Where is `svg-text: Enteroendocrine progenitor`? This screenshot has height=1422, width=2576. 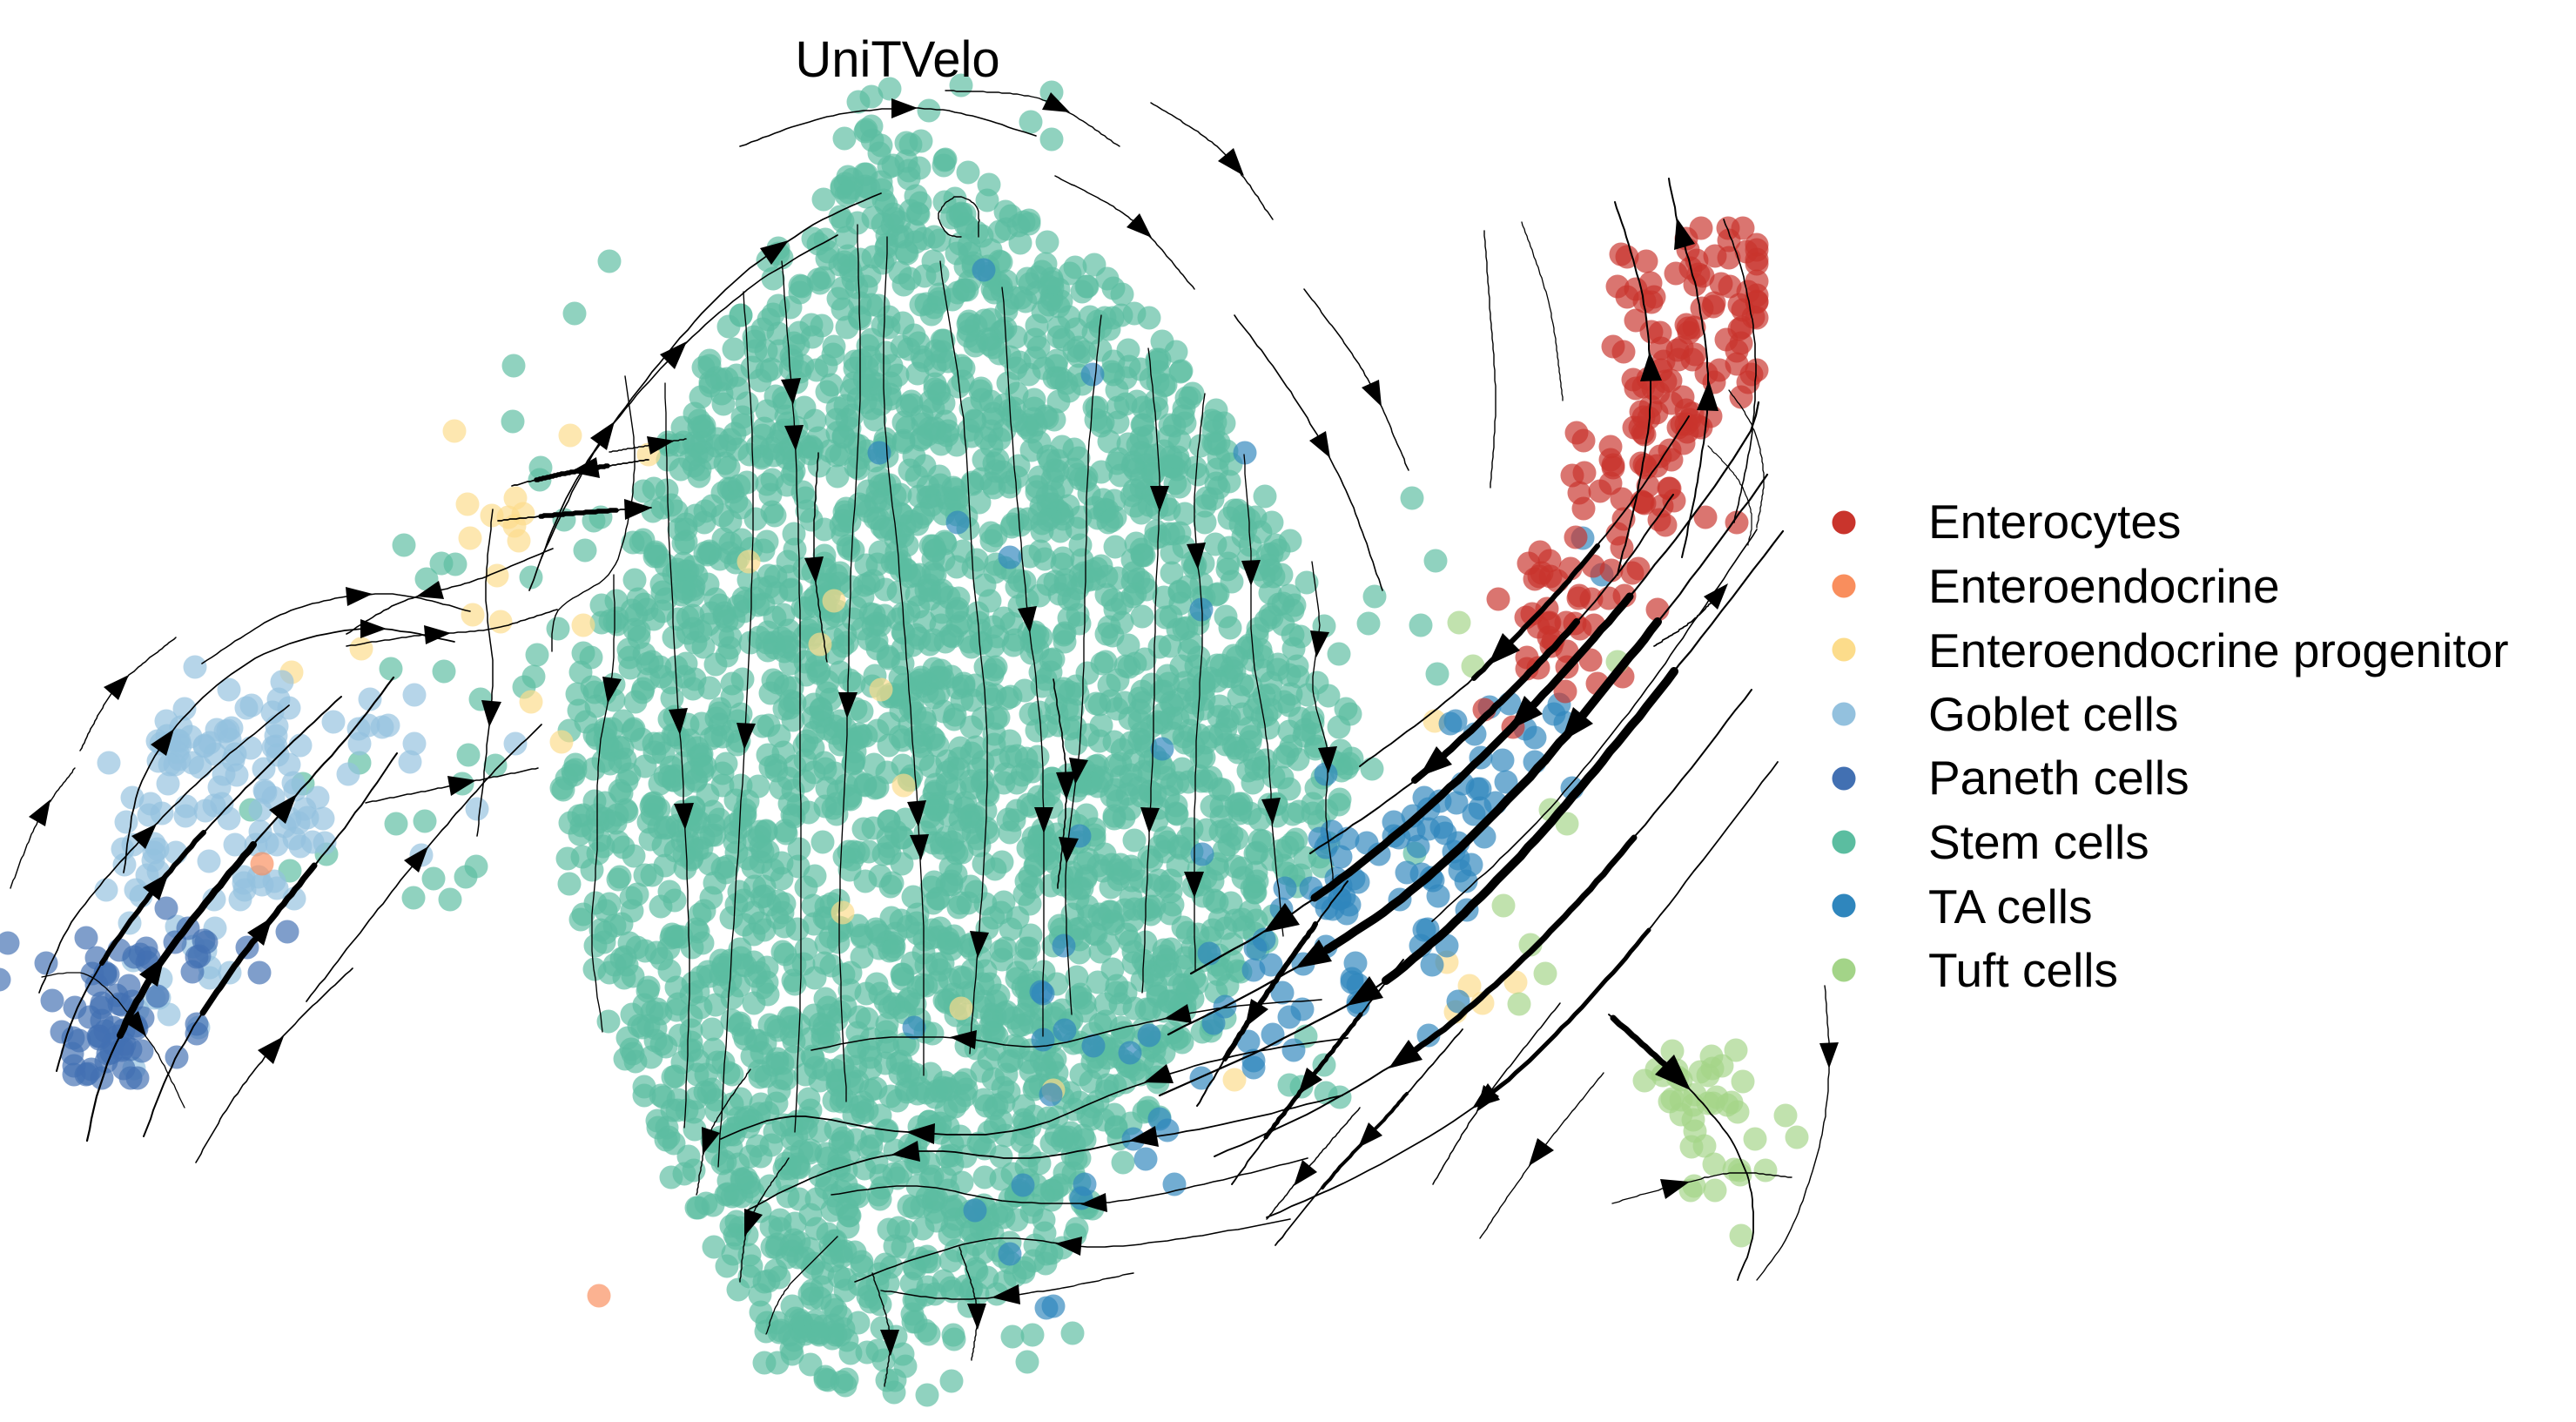 svg-text: Enteroendocrine progenitor is located at coordinates (2218, 650).